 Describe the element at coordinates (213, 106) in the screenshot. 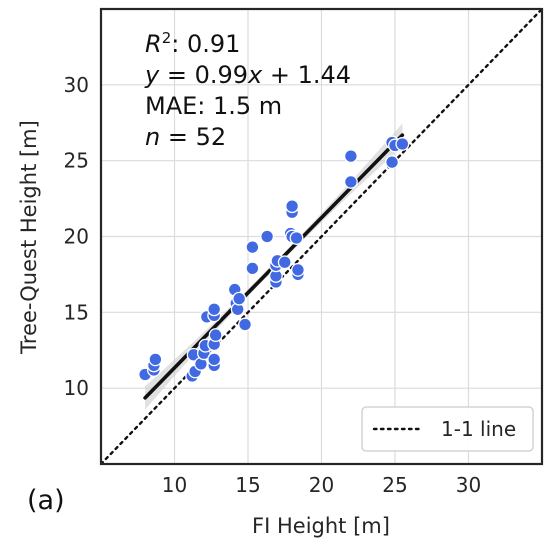

I see `mae-text: MAE: 1.5 m` at that location.